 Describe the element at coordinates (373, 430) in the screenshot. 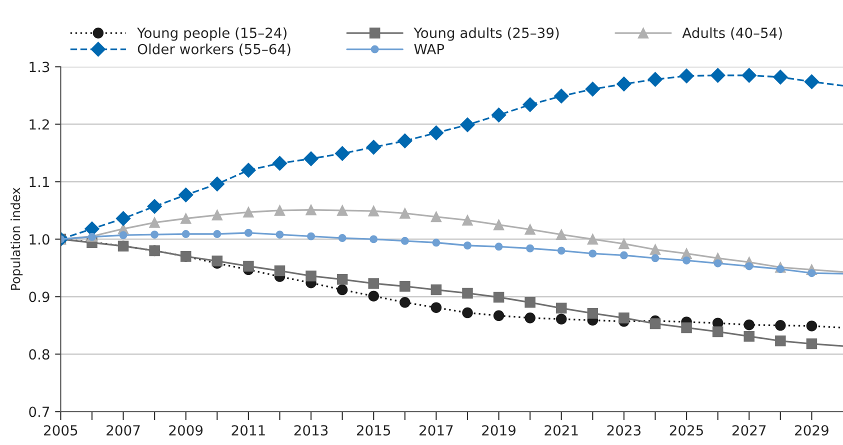

I see `x-tick-label: 2015` at that location.